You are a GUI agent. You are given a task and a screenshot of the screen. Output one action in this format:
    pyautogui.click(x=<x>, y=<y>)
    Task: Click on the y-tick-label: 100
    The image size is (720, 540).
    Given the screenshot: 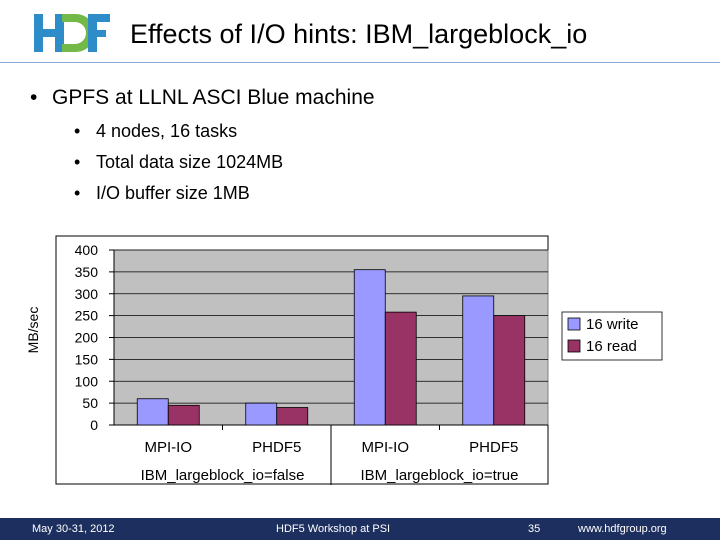 What is the action you would take?
    pyautogui.click(x=87, y=381)
    